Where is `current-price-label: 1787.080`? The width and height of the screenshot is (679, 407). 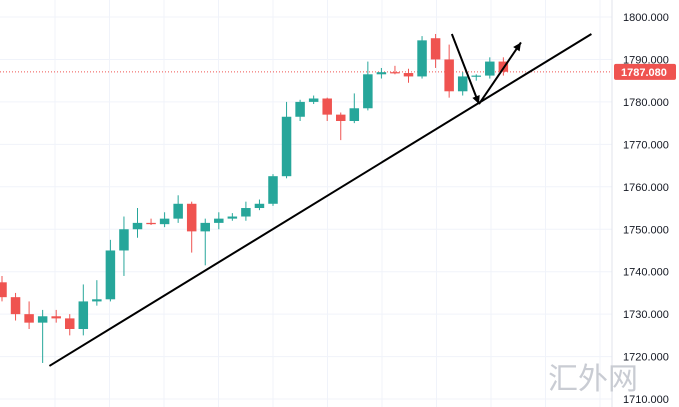 current-price-label: 1787.080 is located at coordinates (644, 73).